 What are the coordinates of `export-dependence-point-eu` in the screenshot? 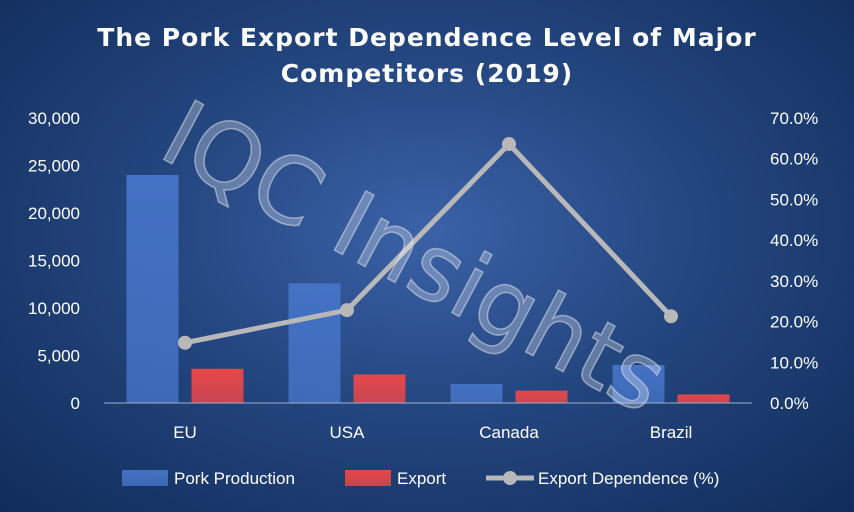 It's located at (185, 342).